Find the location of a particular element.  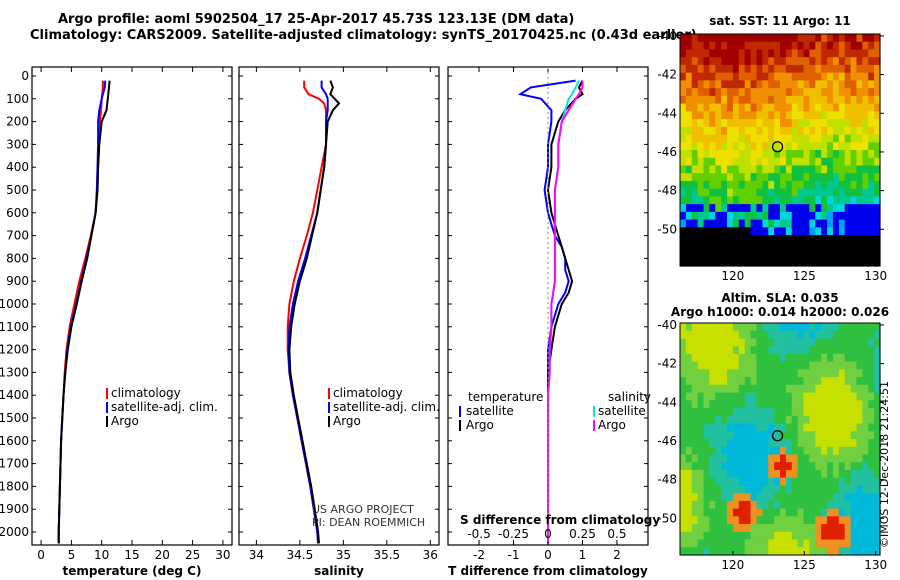

legend-label: climatology is located at coordinates (368, 393).